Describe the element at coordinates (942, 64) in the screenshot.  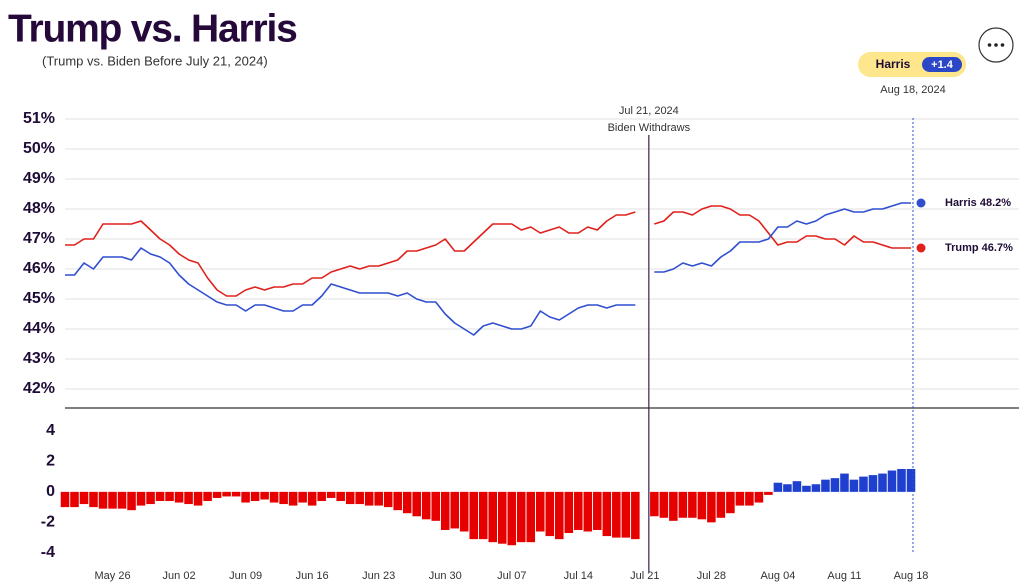
I see `badge-lead` at that location.